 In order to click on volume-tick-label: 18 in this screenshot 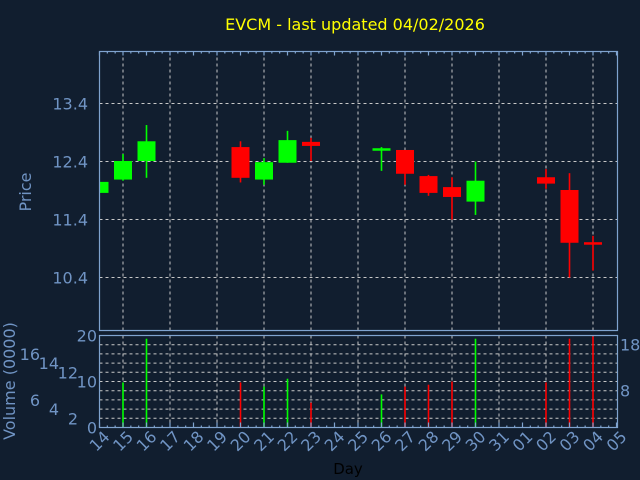, I will do `click(630, 345)`.